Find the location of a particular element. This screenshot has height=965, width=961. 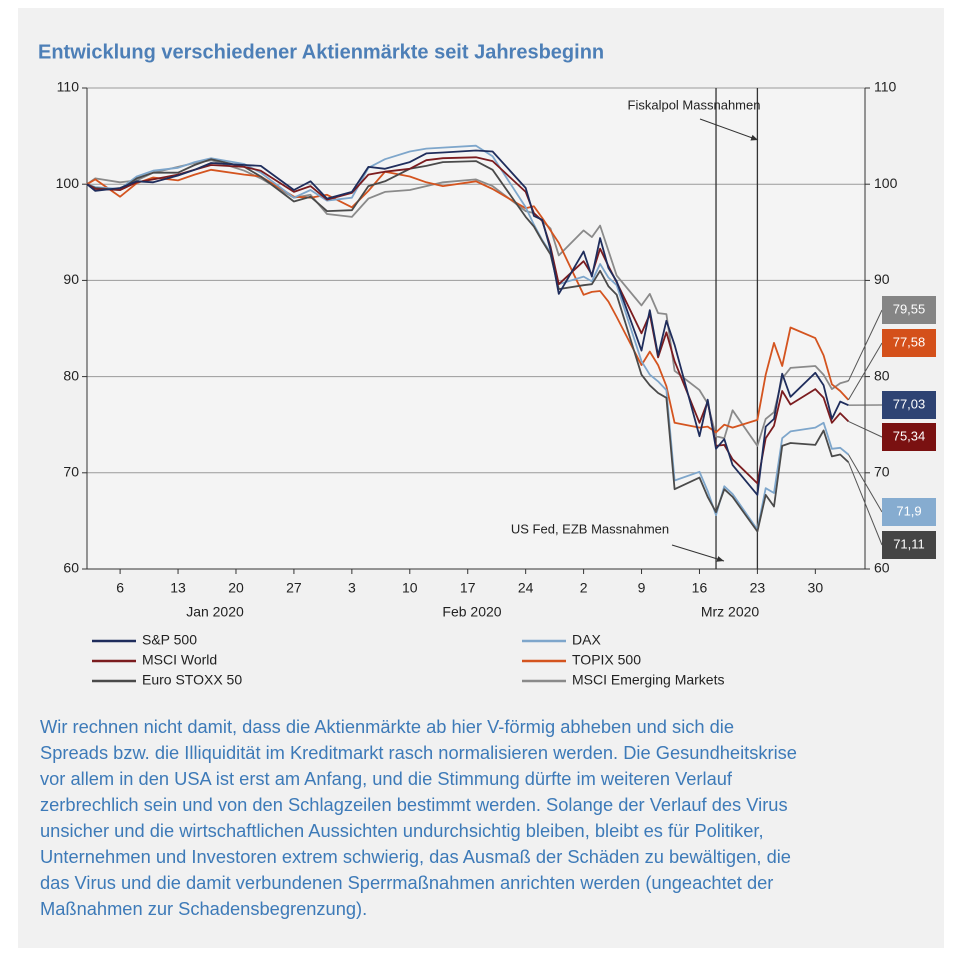

end-label: 71,11 is located at coordinates (909, 543).